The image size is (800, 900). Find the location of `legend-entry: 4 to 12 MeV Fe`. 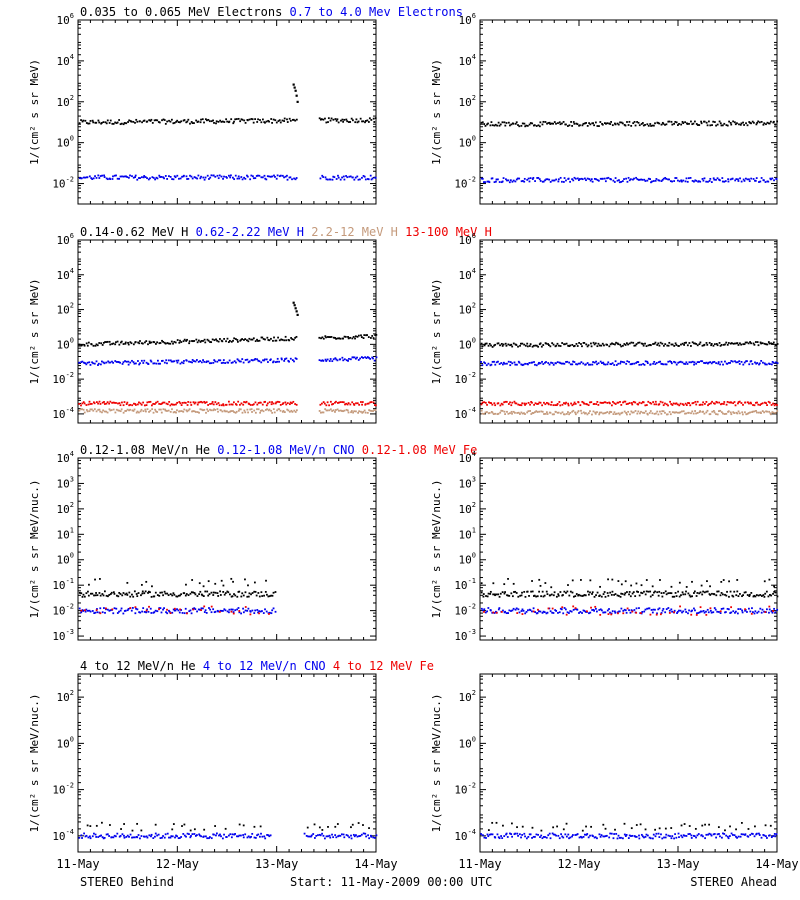

legend-entry: 4 to 12 MeV Fe is located at coordinates (380, 666).